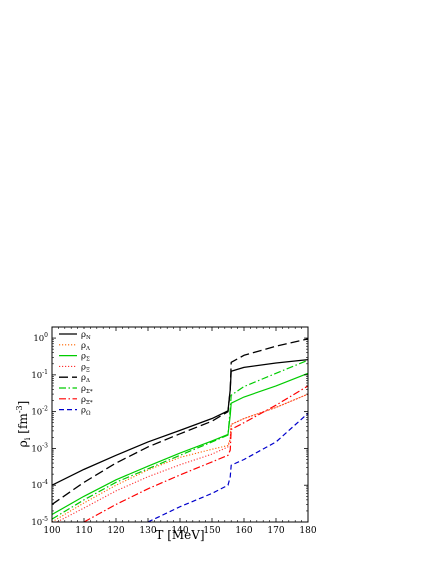  What do you see at coordinates (78, 374) in the screenshot?
I see `legend-box` at bounding box center [78, 374].